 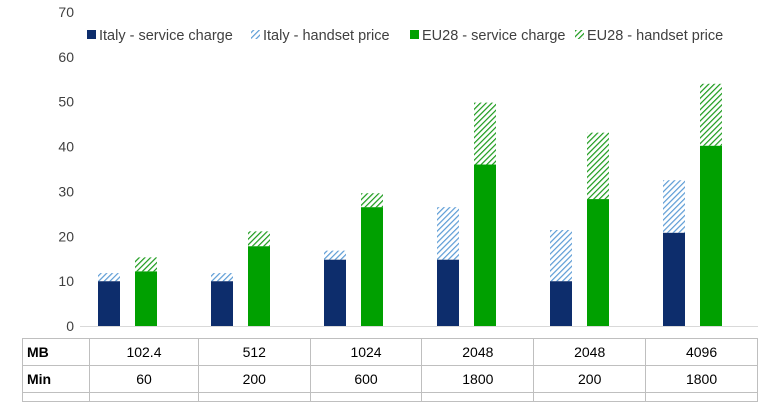 I want to click on table-cell: 512, so click(x=254, y=352).